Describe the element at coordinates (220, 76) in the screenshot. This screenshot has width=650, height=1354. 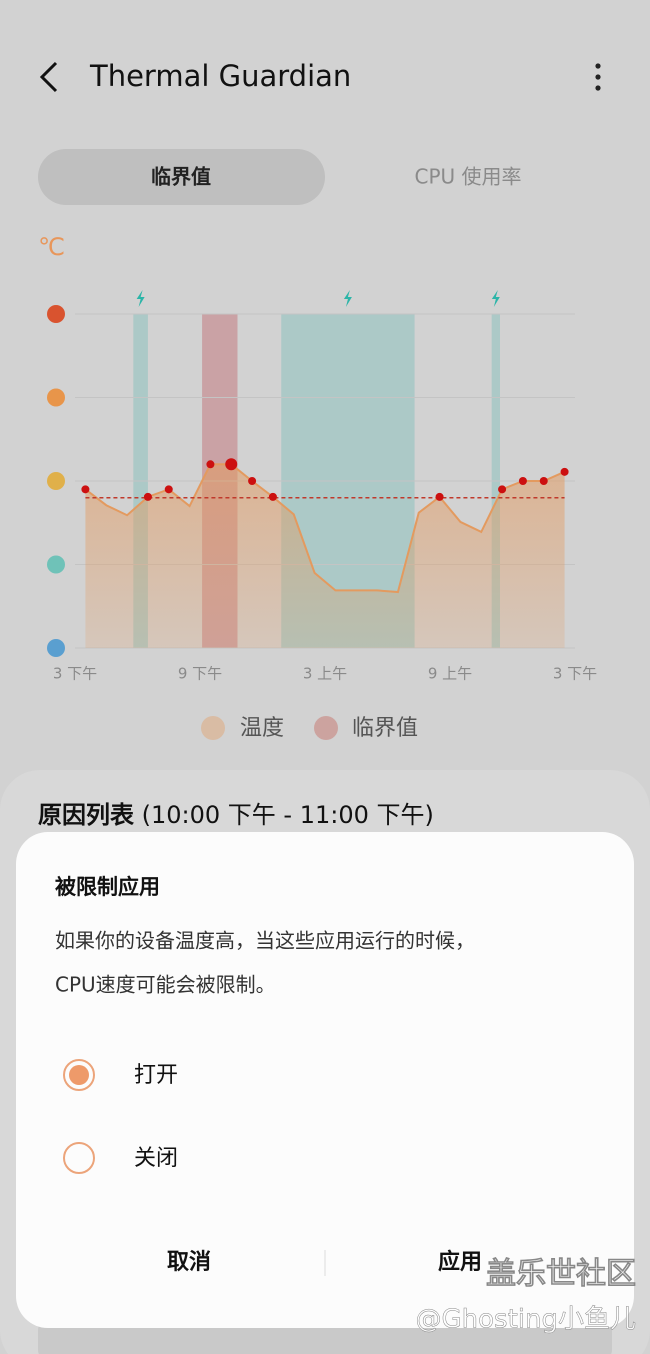
I see `app-title: Thermal Guardian` at that location.